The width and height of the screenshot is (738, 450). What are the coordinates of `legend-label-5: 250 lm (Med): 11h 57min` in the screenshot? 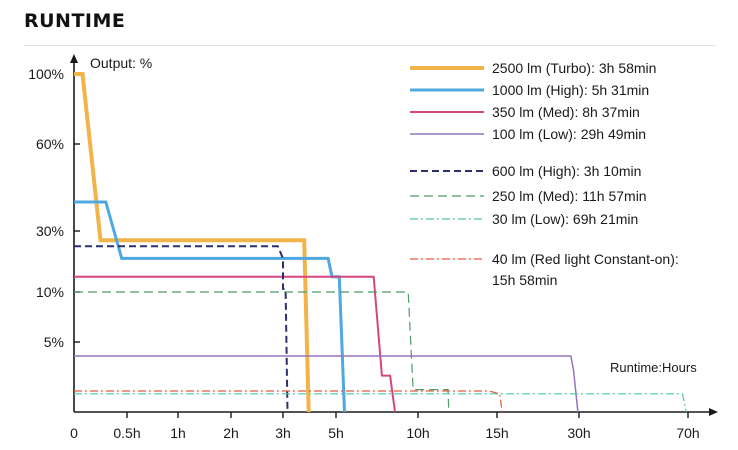 It's located at (569, 196).